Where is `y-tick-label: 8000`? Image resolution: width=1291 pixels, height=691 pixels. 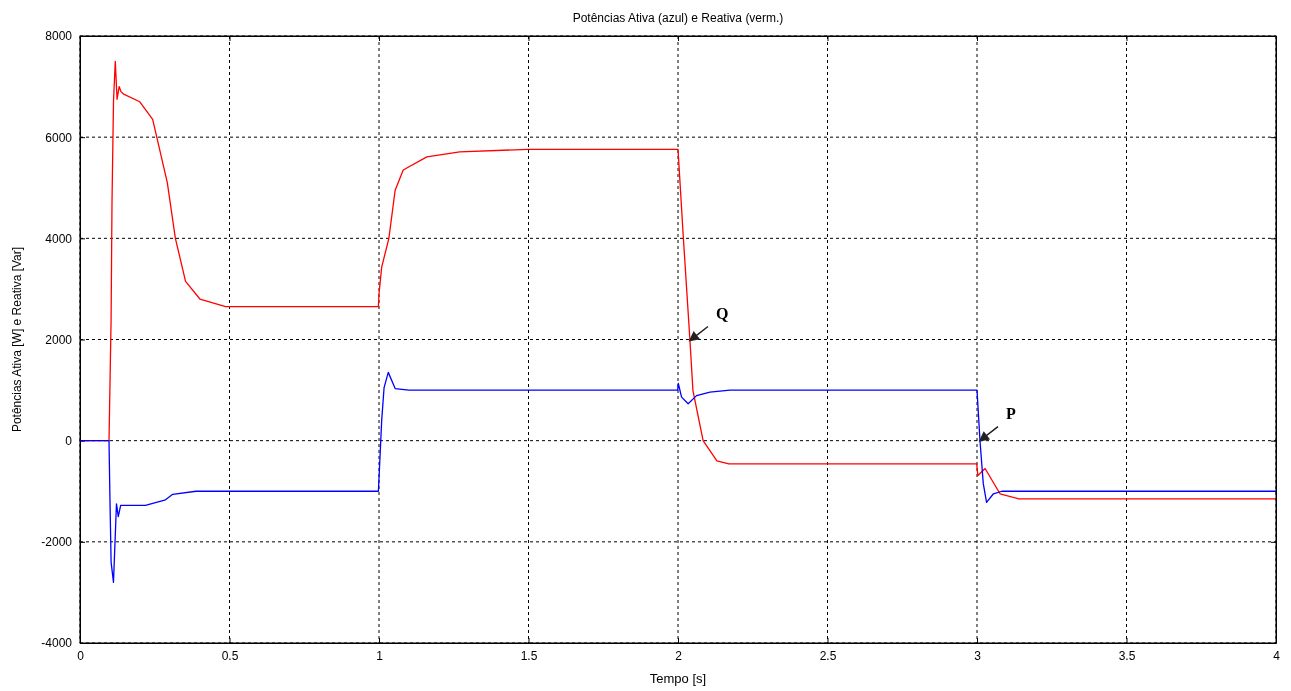 y-tick-label: 8000 is located at coordinates (59, 36).